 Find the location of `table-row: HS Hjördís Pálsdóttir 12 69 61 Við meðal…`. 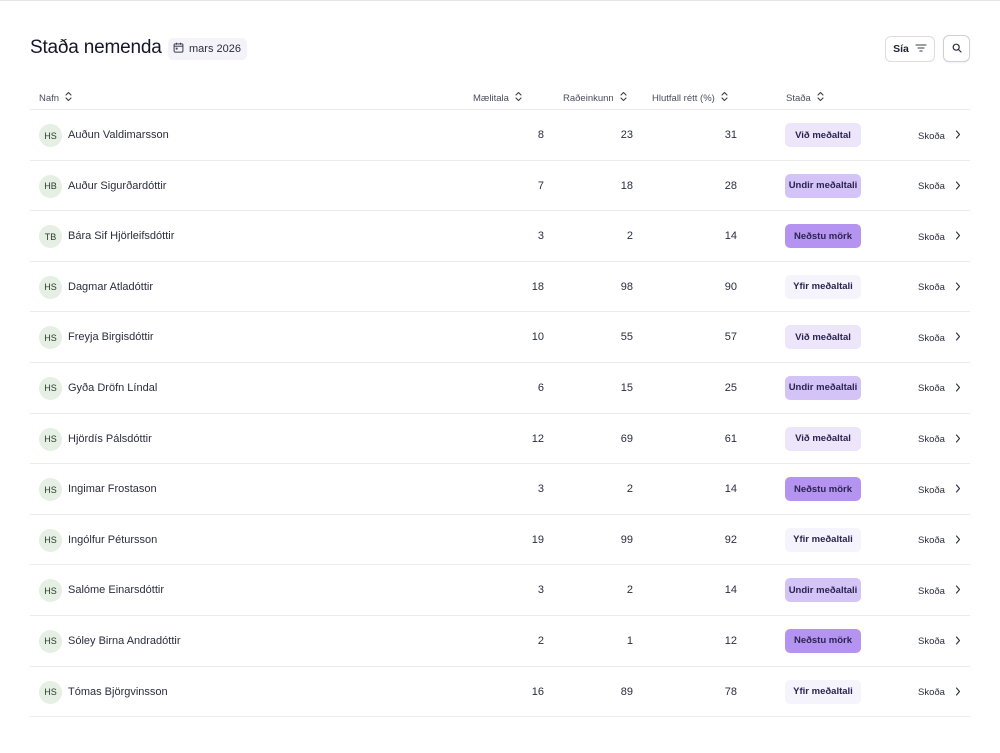

table-row: HS Hjördís Pálsdóttir 12 69 61 Við meðal… is located at coordinates (500, 439).